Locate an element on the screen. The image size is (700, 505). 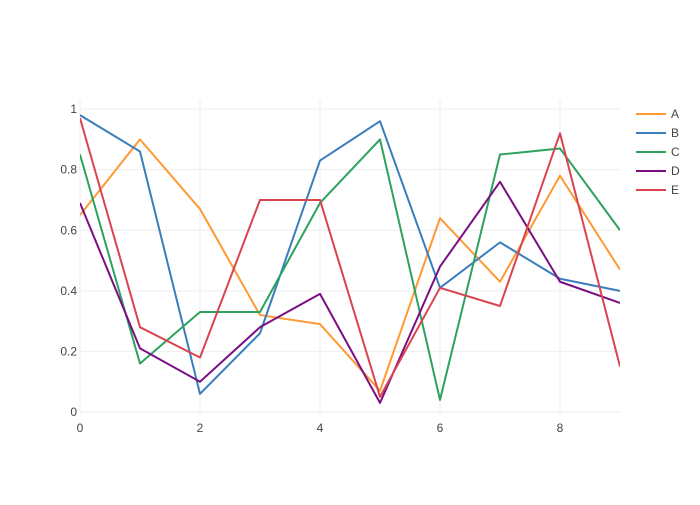
legend-label: A is located at coordinates (675, 114).